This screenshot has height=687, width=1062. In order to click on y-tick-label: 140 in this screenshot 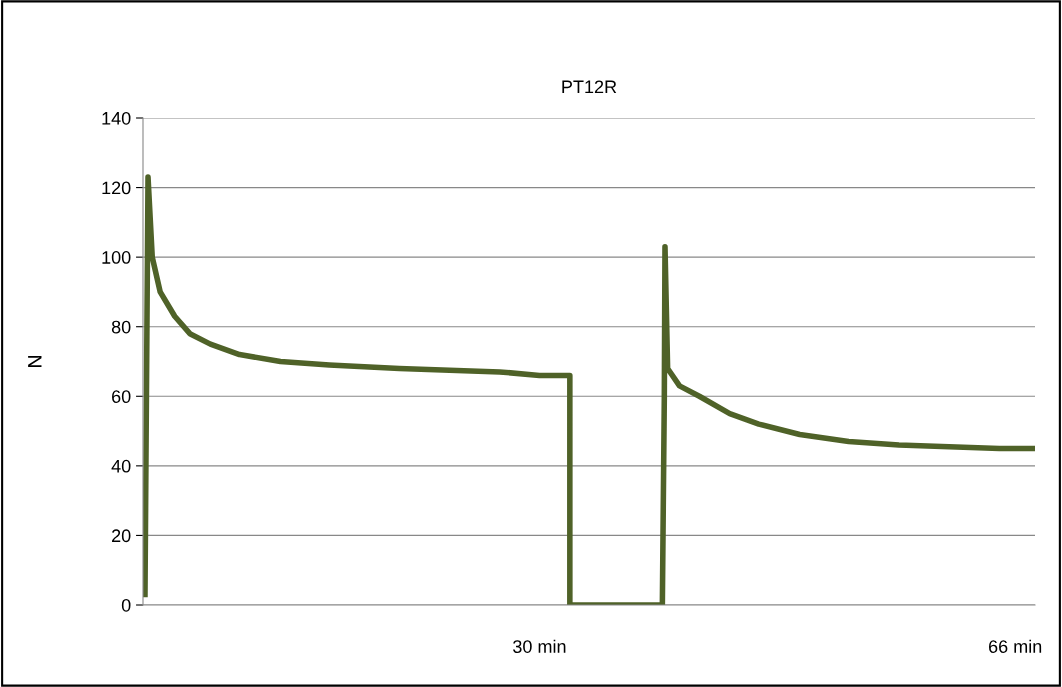, I will do `click(116, 118)`.